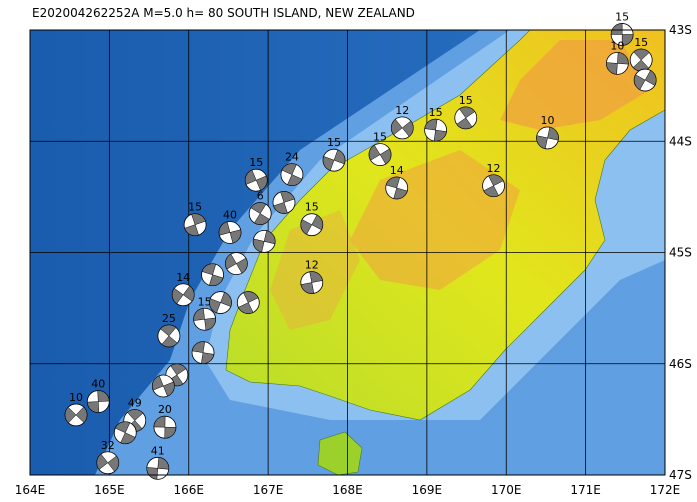 This screenshot has height=502, width=697. Describe the element at coordinates (30, 490) in the screenshot. I see `x-tick-label: 164E` at that location.